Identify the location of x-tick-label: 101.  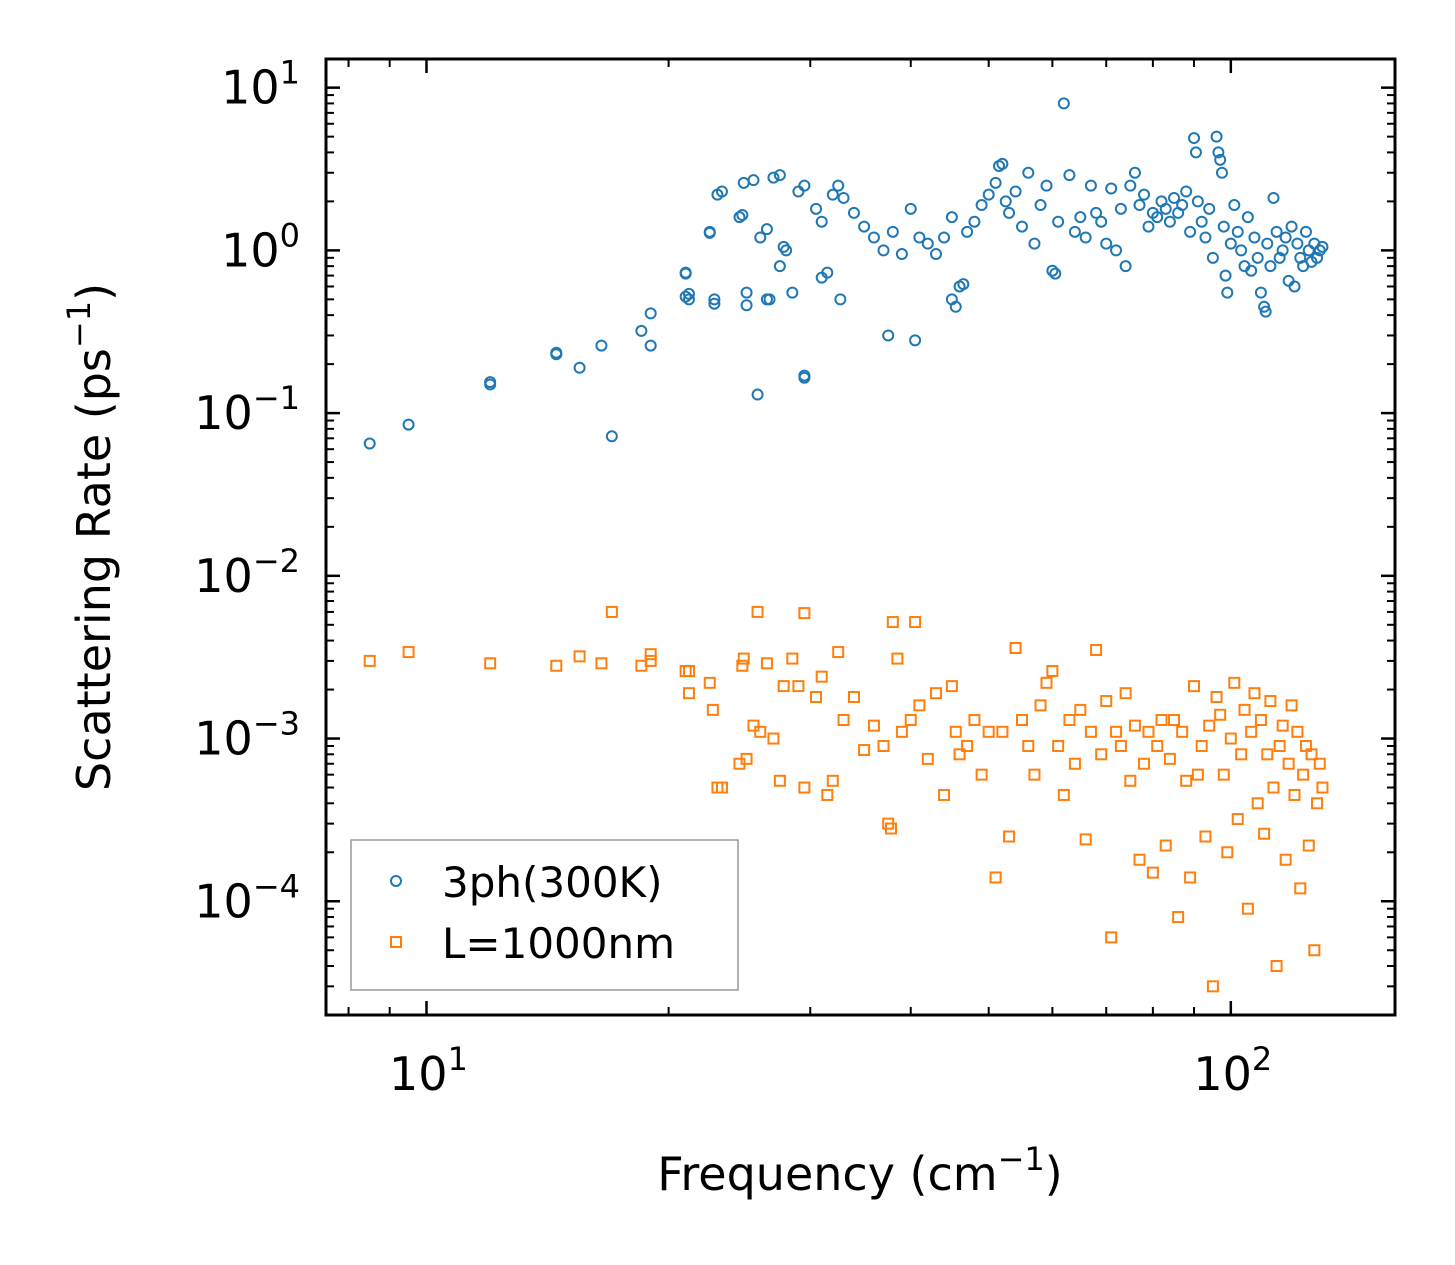
(428, 1070).